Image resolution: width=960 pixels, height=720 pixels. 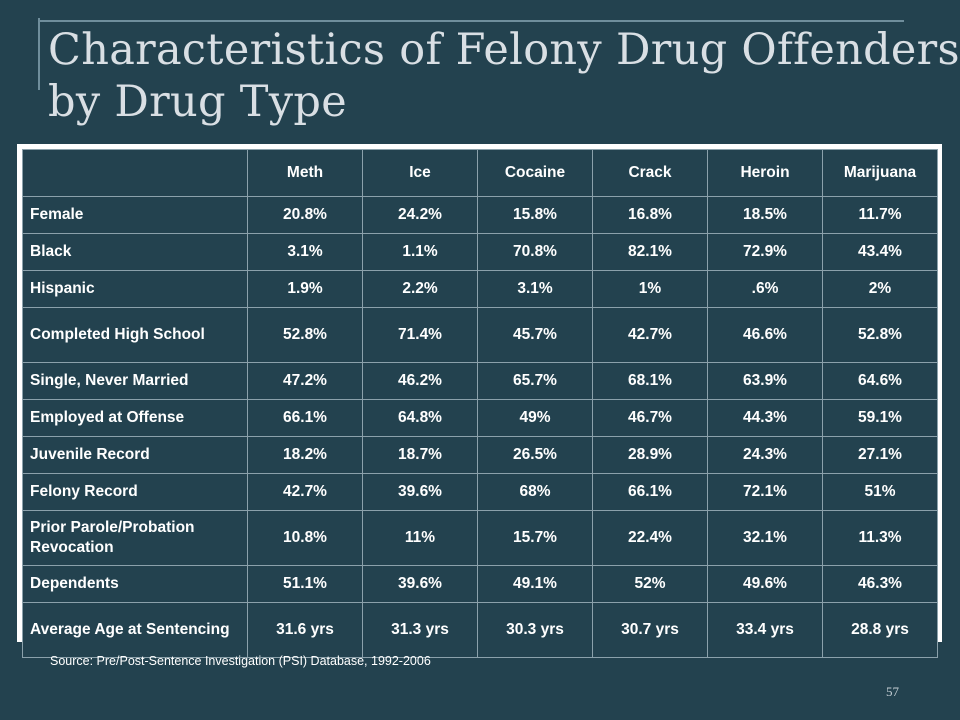 What do you see at coordinates (471, 21) in the screenshot?
I see `decorative-horizontal-line` at bounding box center [471, 21].